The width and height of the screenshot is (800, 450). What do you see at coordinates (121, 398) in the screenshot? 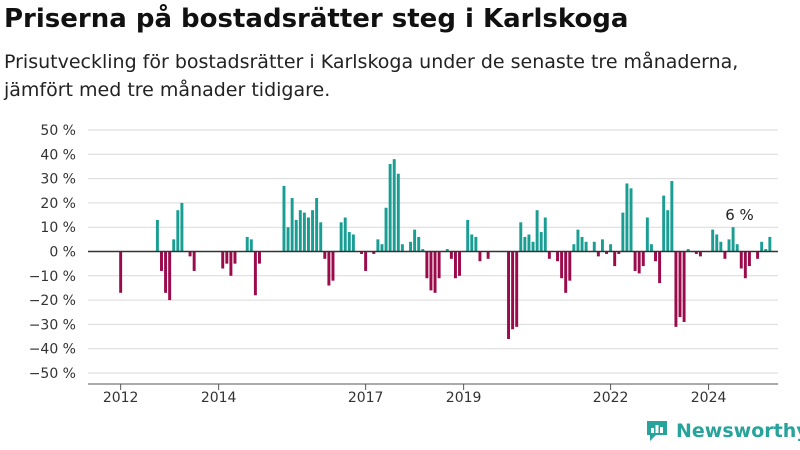
I see `x-tick-label: 2012` at bounding box center [121, 398].